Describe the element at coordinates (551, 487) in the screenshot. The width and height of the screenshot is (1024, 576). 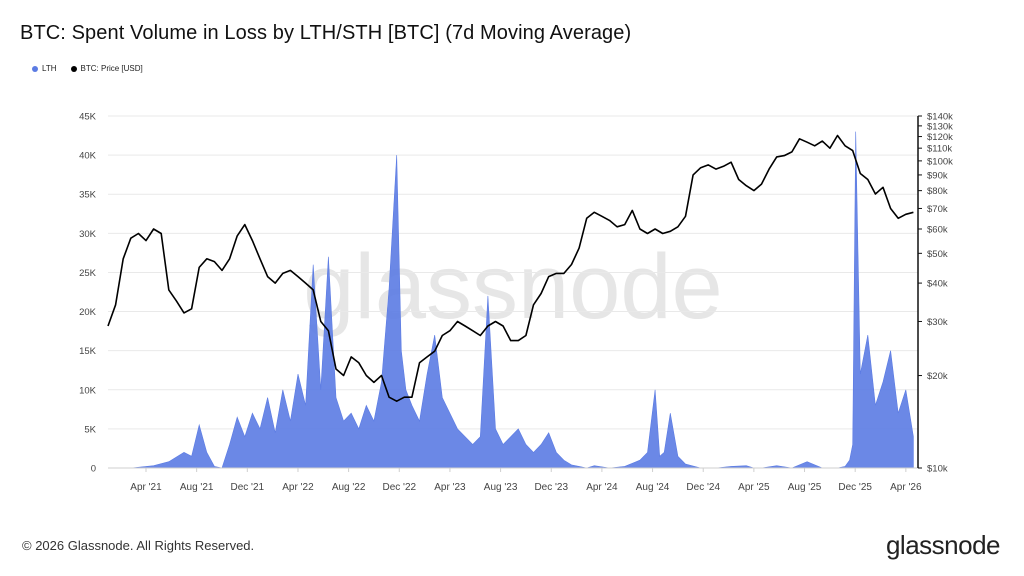
I see `x-tick-label-8: Dec '23` at that location.